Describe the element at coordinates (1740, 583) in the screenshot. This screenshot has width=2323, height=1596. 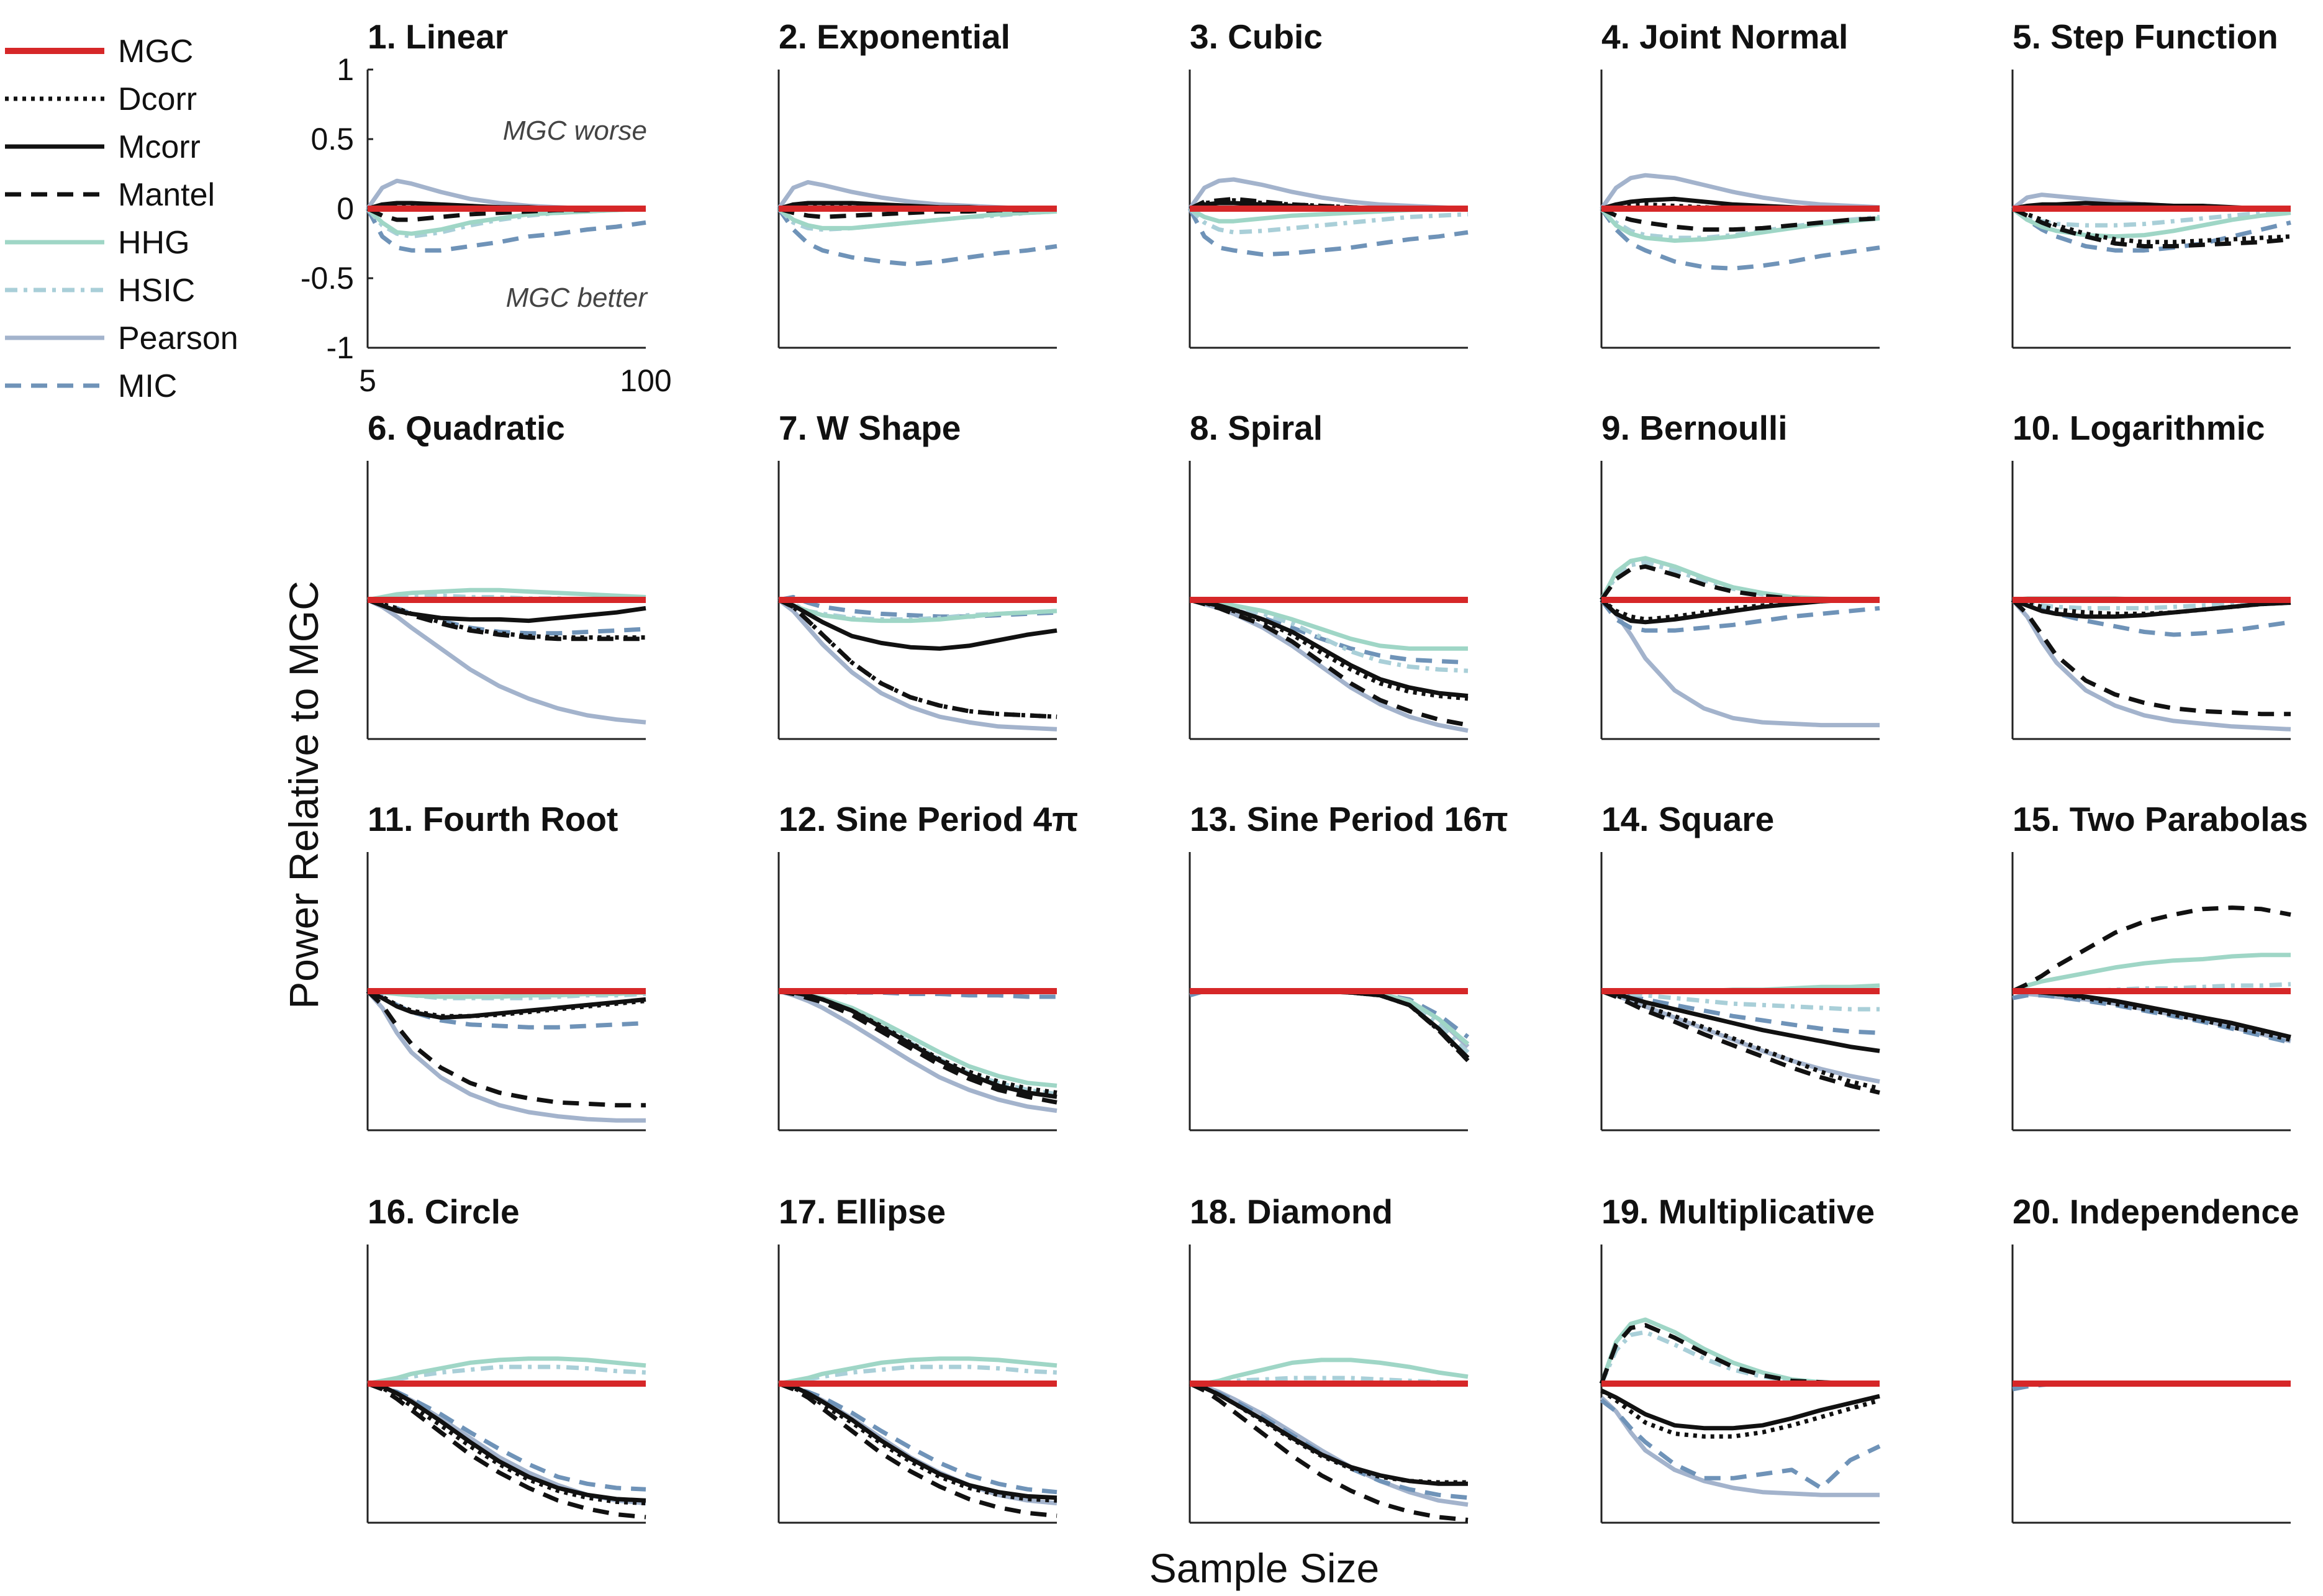
I see `panel-9-series-mantel` at that location.